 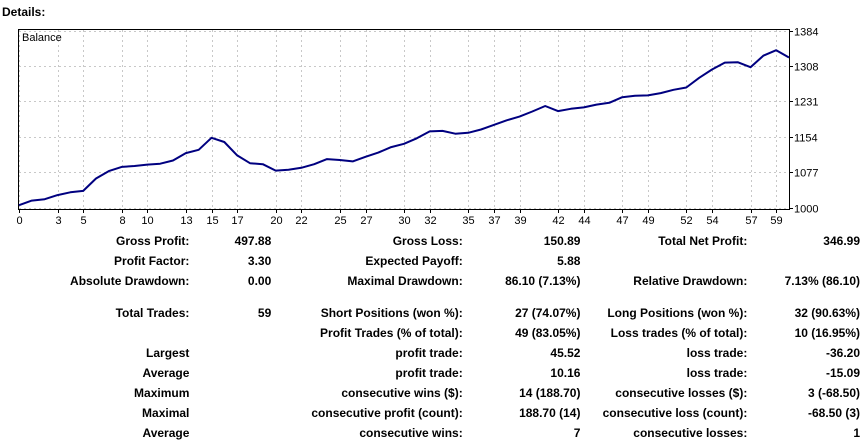 I want to click on x-tick-label: 22, so click(x=301, y=221).